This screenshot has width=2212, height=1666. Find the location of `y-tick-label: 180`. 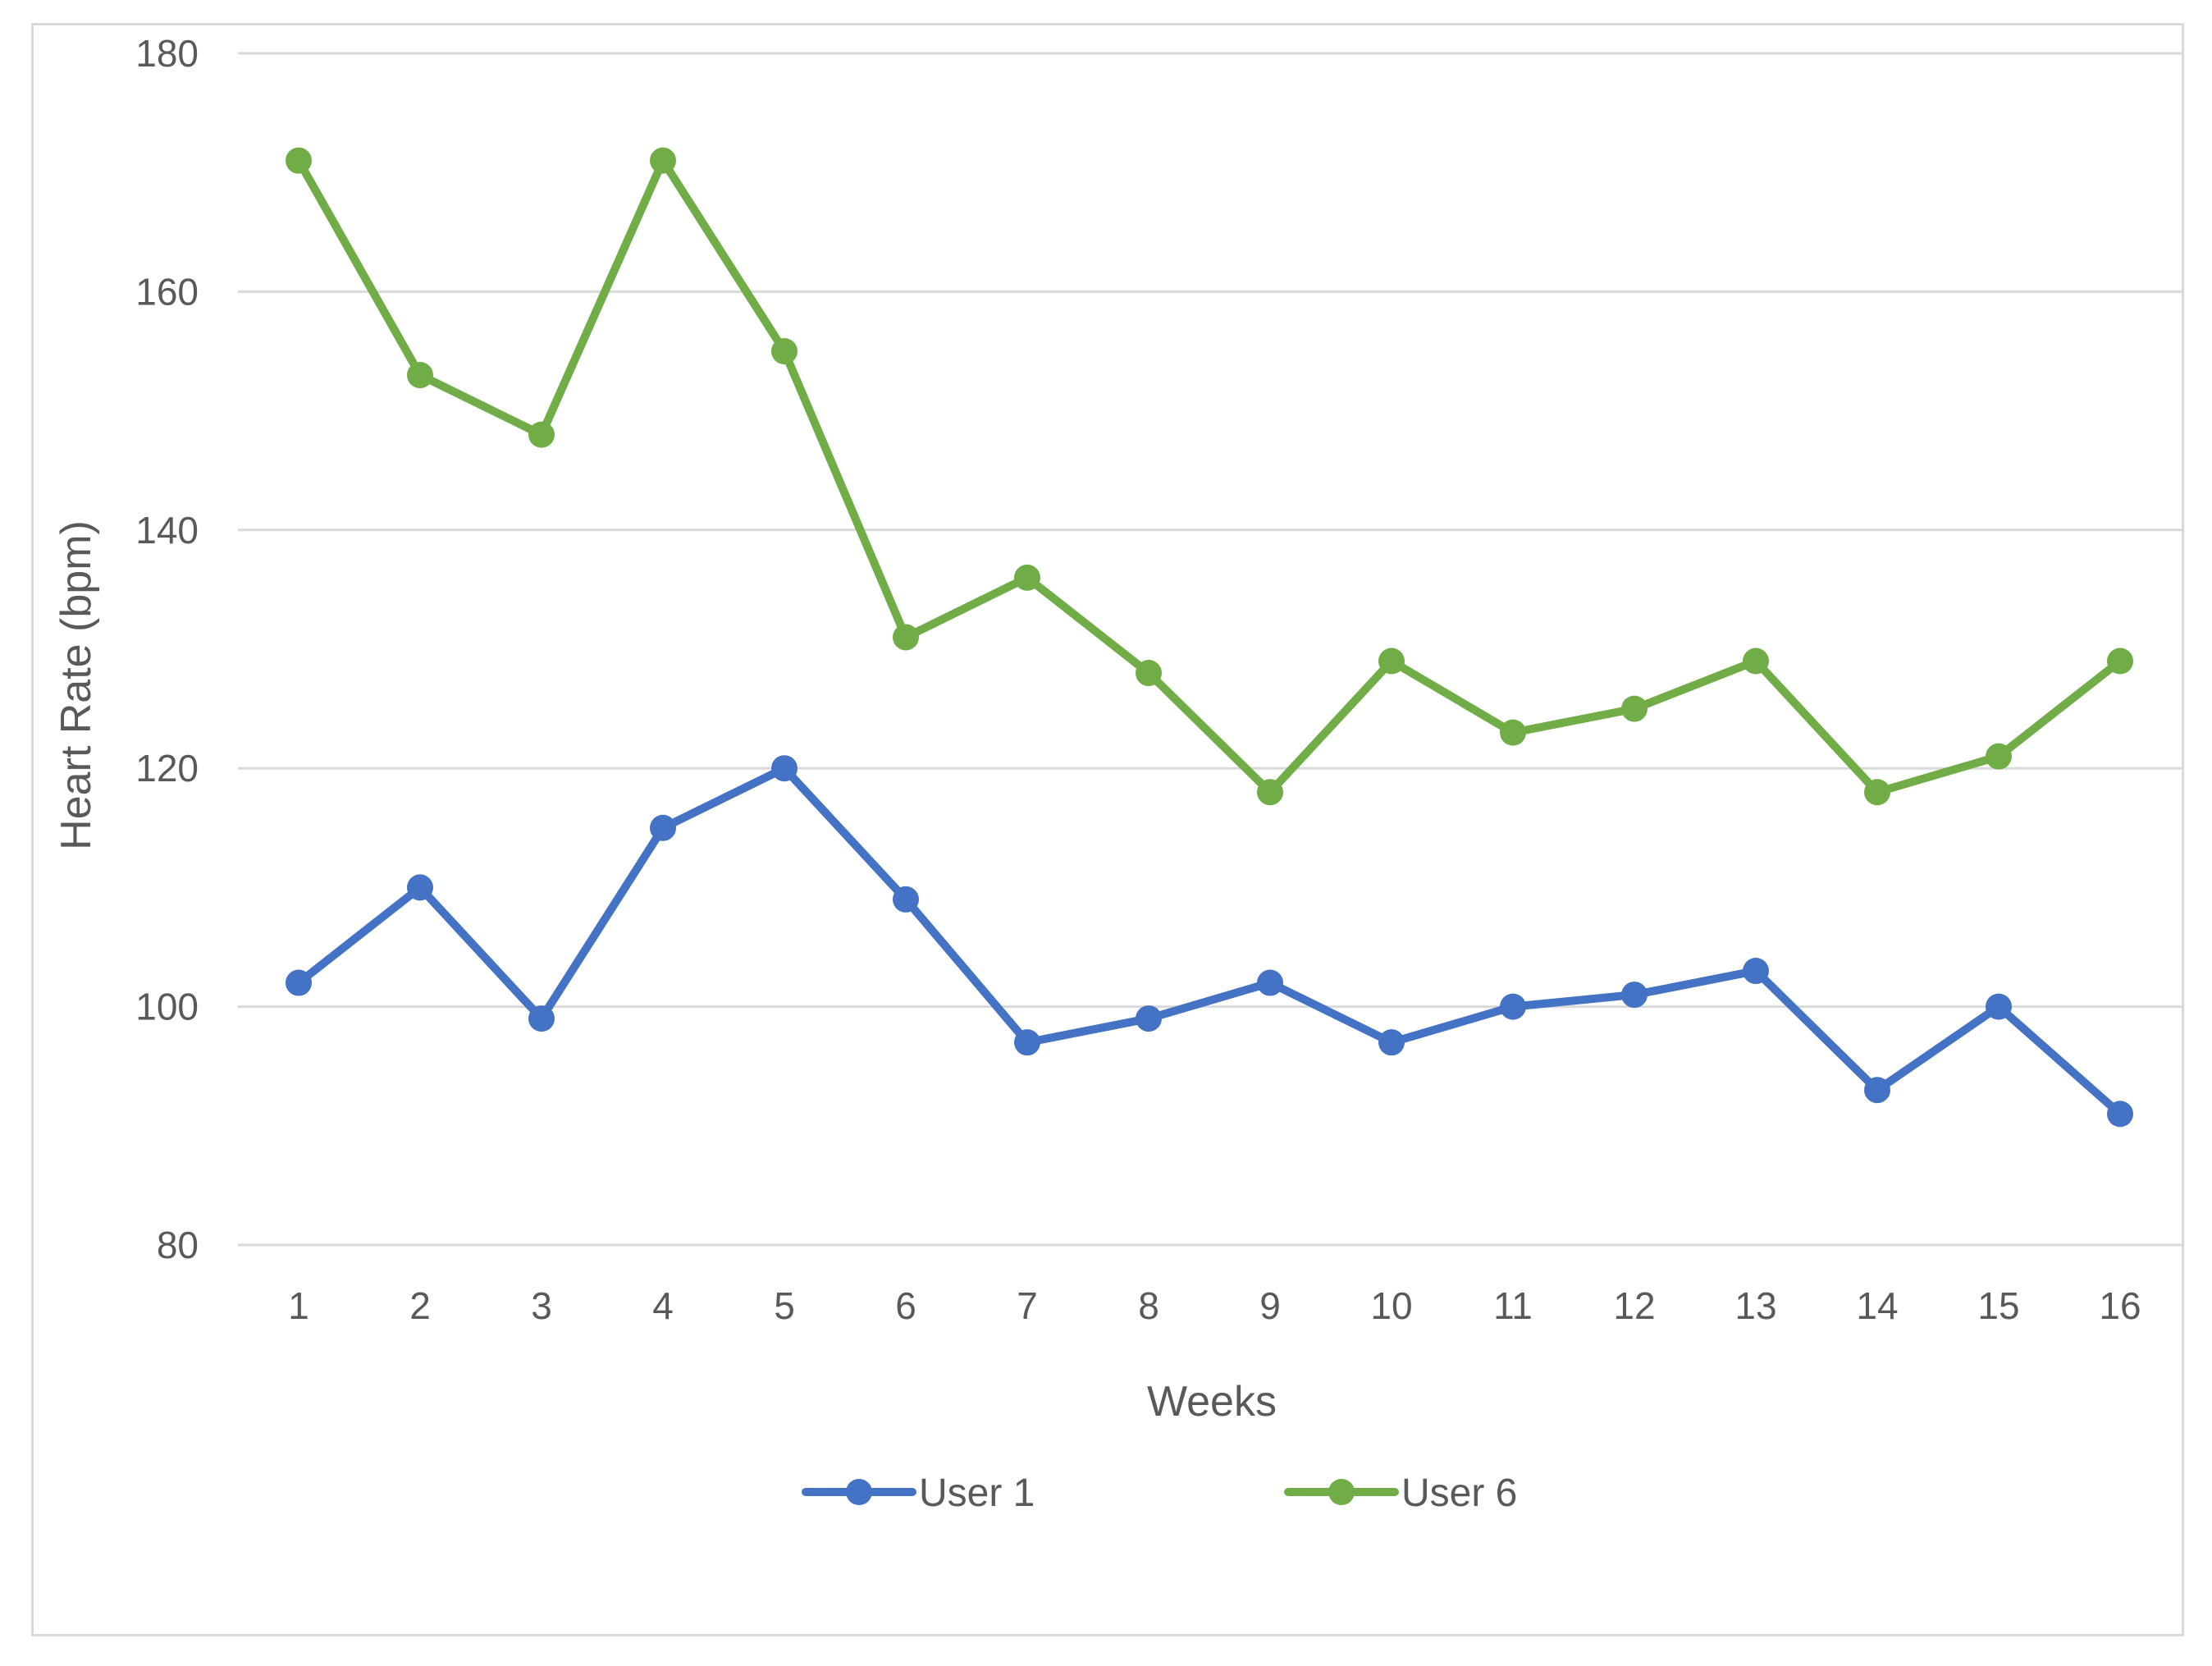

y-tick-label: 180 is located at coordinates (167, 53).